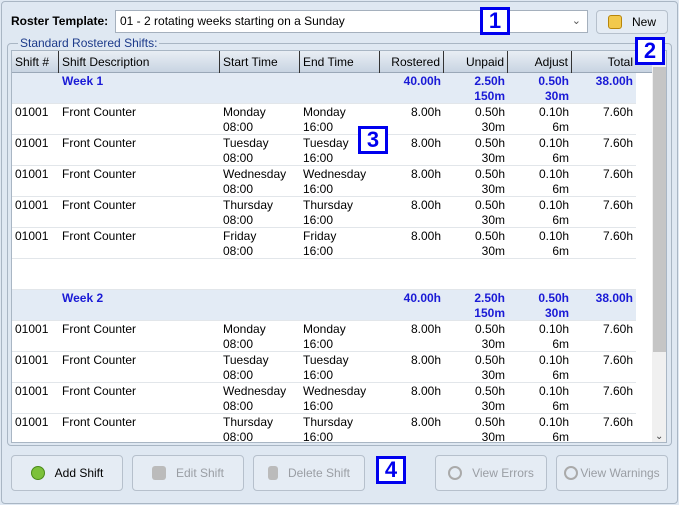  What do you see at coordinates (643, 22) in the screenshot?
I see `new-button-label: New` at bounding box center [643, 22].